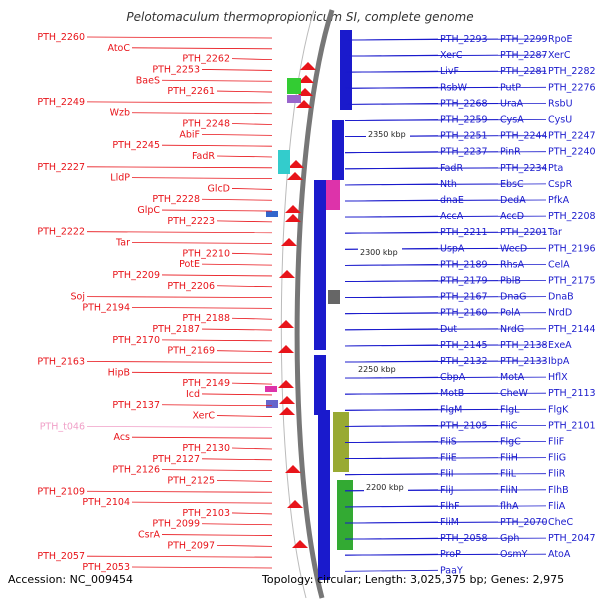 The height and width of the screenshot is (600, 600). I want to click on gene-label: PTH_2179, so click(464, 281).